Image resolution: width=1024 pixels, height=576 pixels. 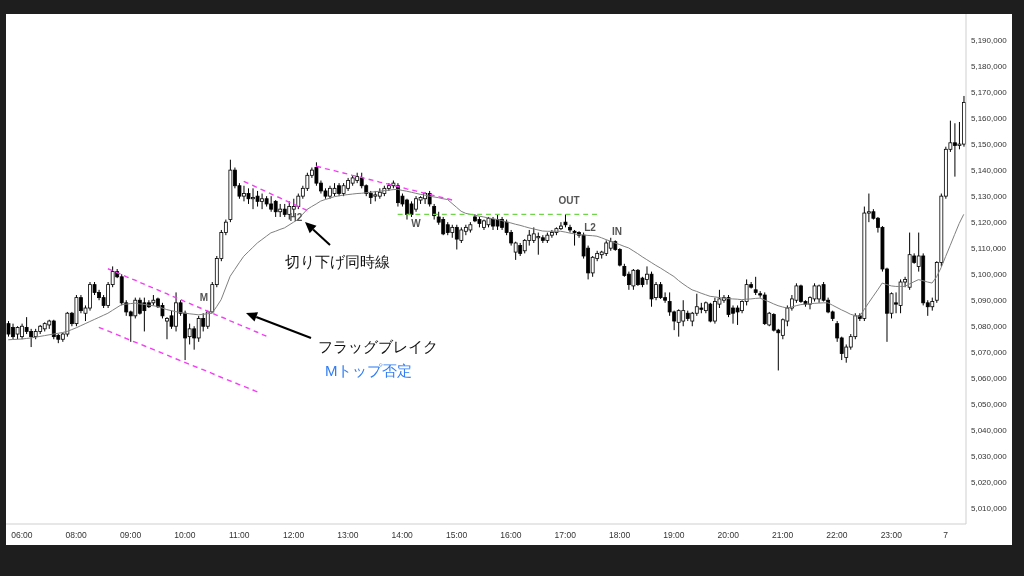 I want to click on annotation: Mトップ否定, so click(x=369, y=370).